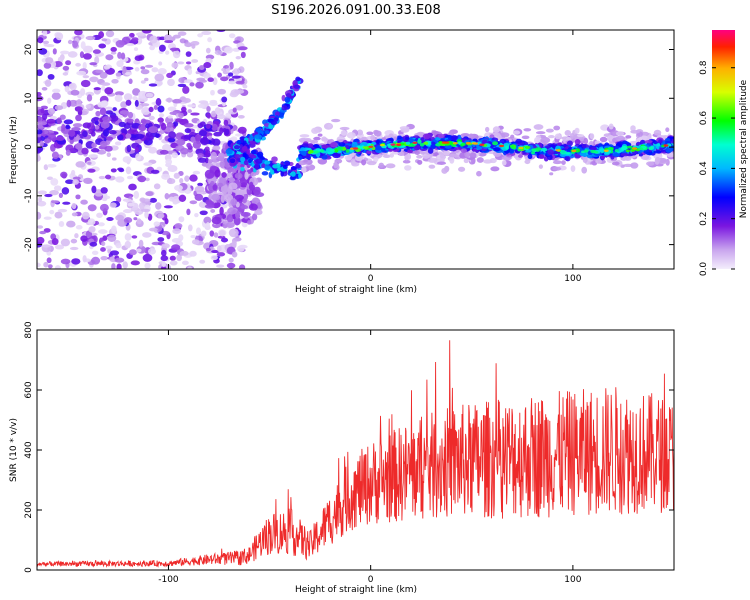 Image resolution: width=750 pixels, height=600 pixels. What do you see at coordinates (355, 10) in the screenshot?
I see `chart-title: S196.2026.091.00.33.E08` at bounding box center [355, 10].